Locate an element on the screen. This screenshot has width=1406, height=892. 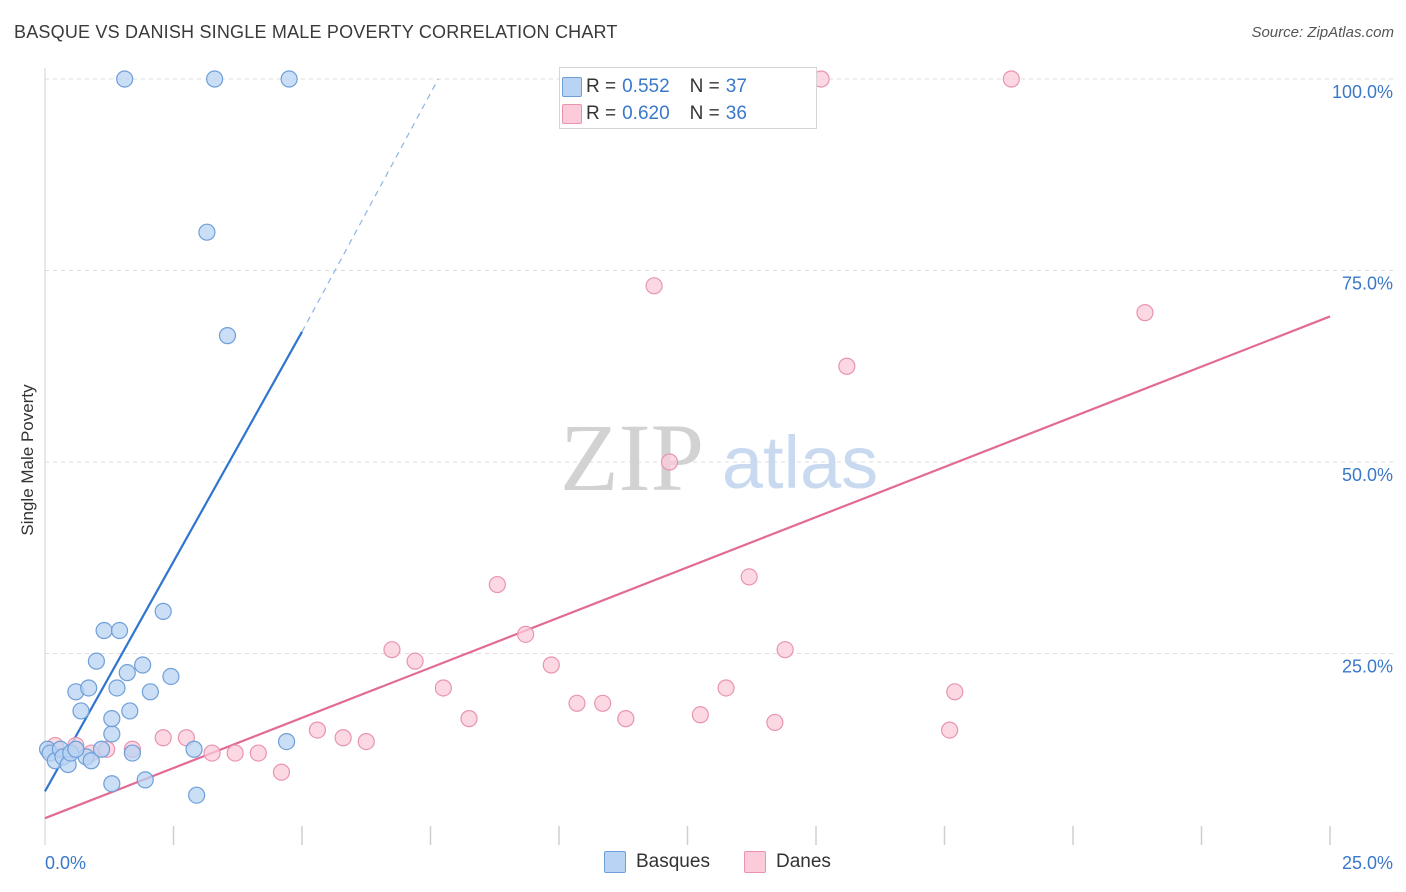
n-value: 37 is located at coordinates (736, 86).